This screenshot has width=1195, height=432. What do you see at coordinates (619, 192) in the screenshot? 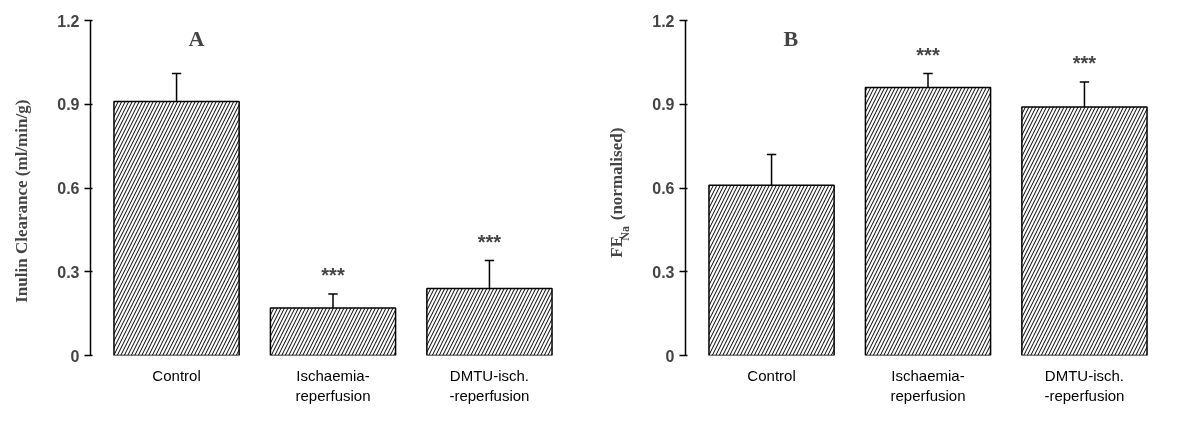
I see `y-axis-title: FENa (normalised)` at bounding box center [619, 192].